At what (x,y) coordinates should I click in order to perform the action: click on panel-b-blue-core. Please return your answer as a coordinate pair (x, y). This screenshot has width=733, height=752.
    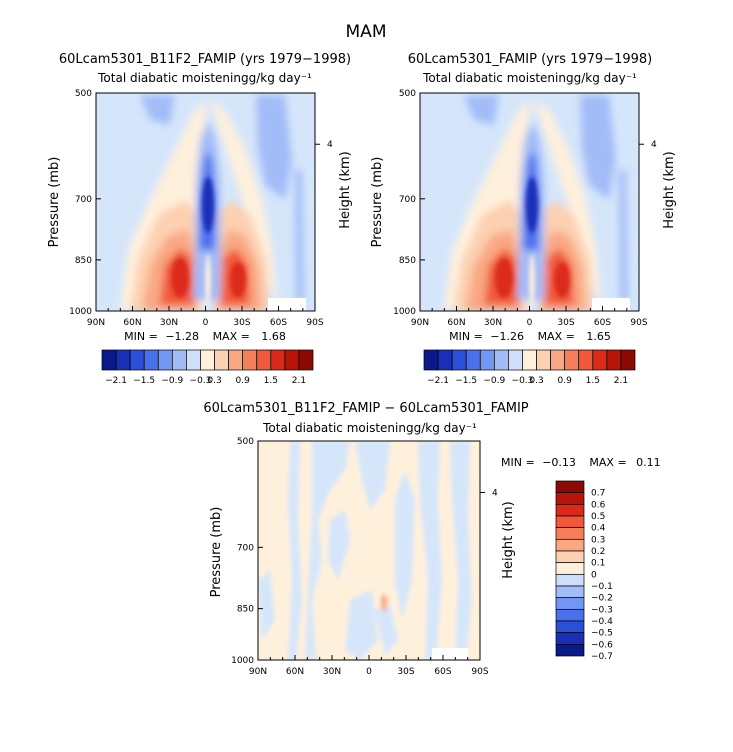
    Looking at the image, I should click on (532, 205).